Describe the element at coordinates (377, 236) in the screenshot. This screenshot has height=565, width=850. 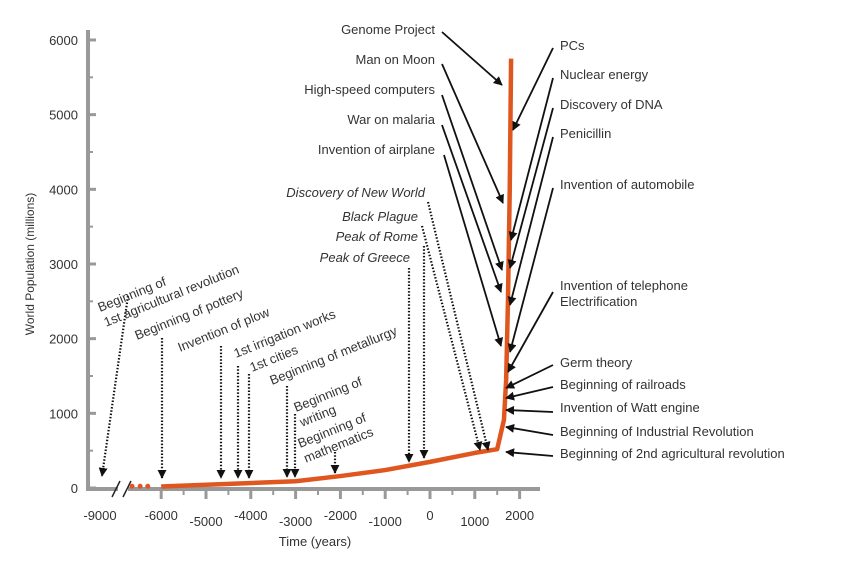
I see `annotation-label: Peak of Rome` at that location.